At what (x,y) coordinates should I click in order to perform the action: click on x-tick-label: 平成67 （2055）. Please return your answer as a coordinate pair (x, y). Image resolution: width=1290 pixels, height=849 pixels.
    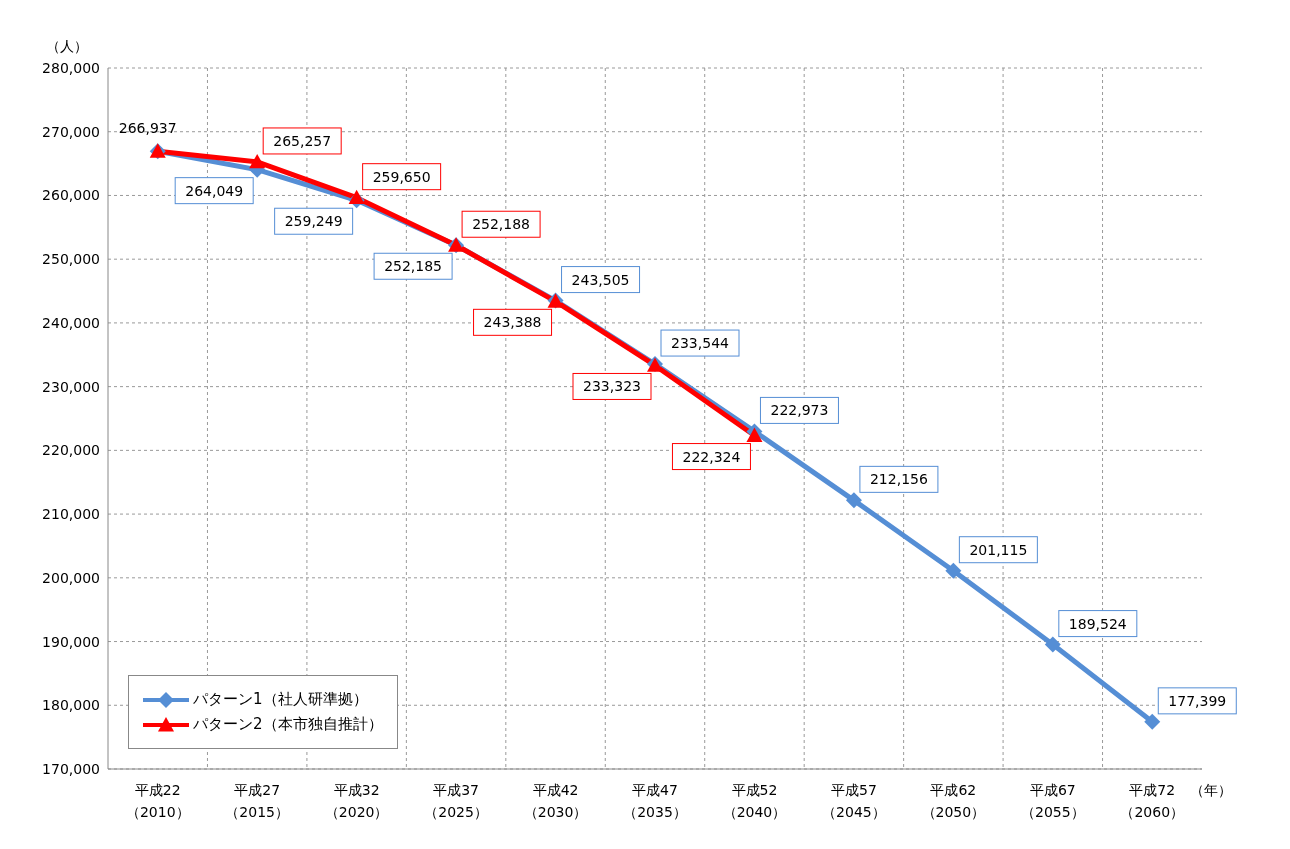
    Looking at the image, I should click on (1053, 801).